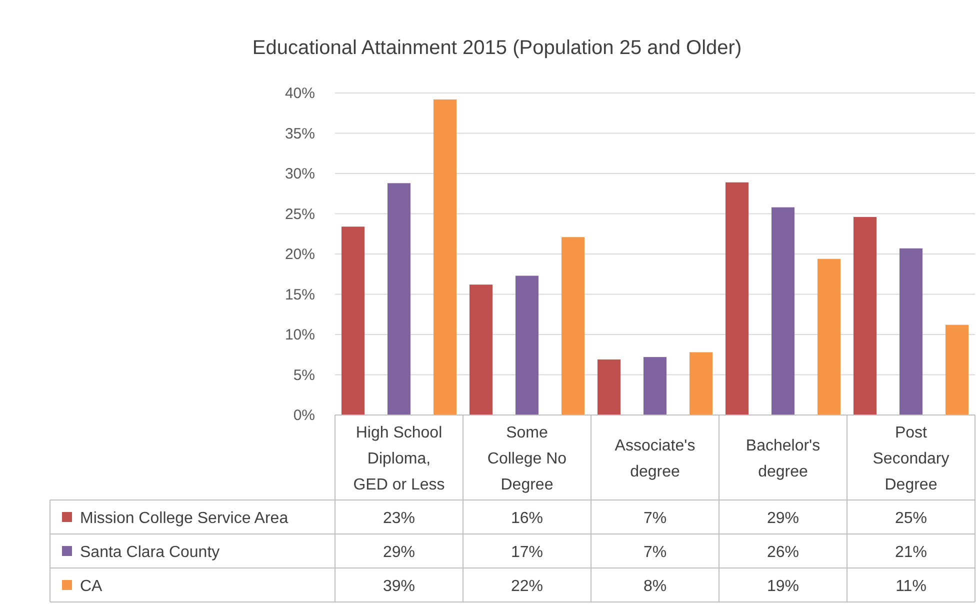  Describe the element at coordinates (783, 552) in the screenshot. I see `data-label: 26%` at that location.